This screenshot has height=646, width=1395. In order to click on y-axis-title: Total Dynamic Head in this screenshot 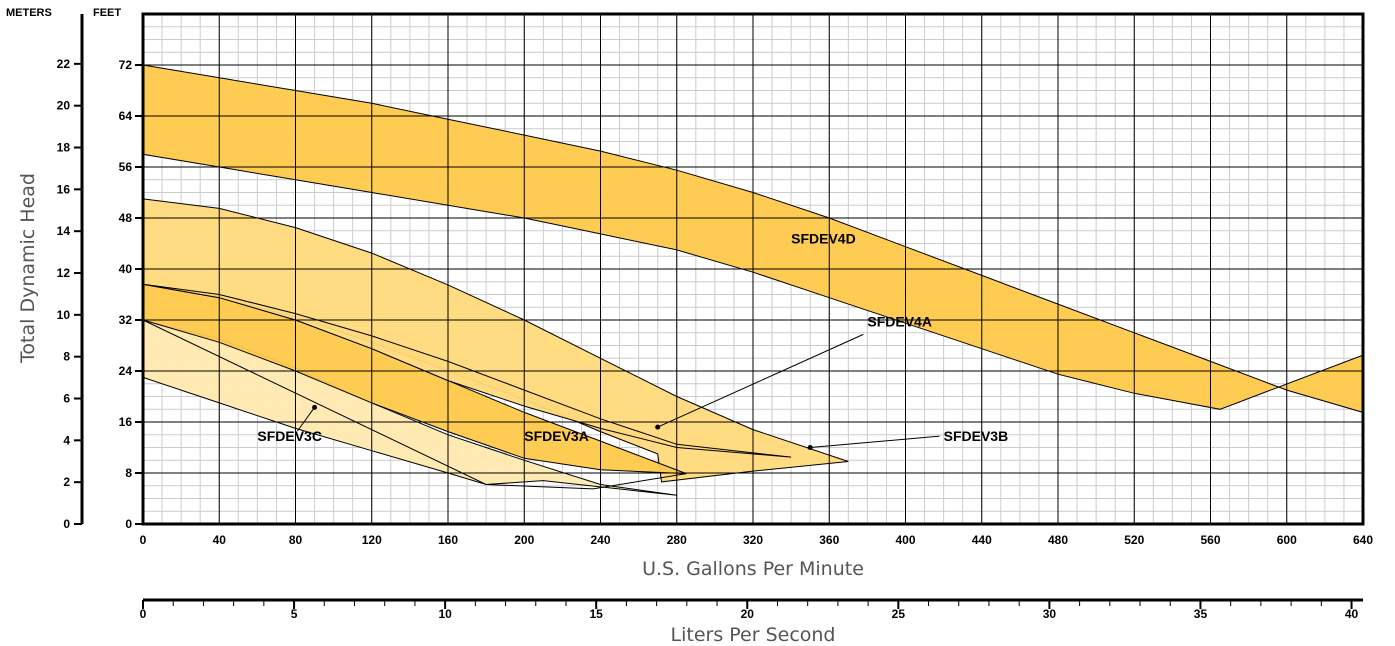, I will do `click(28, 268)`.